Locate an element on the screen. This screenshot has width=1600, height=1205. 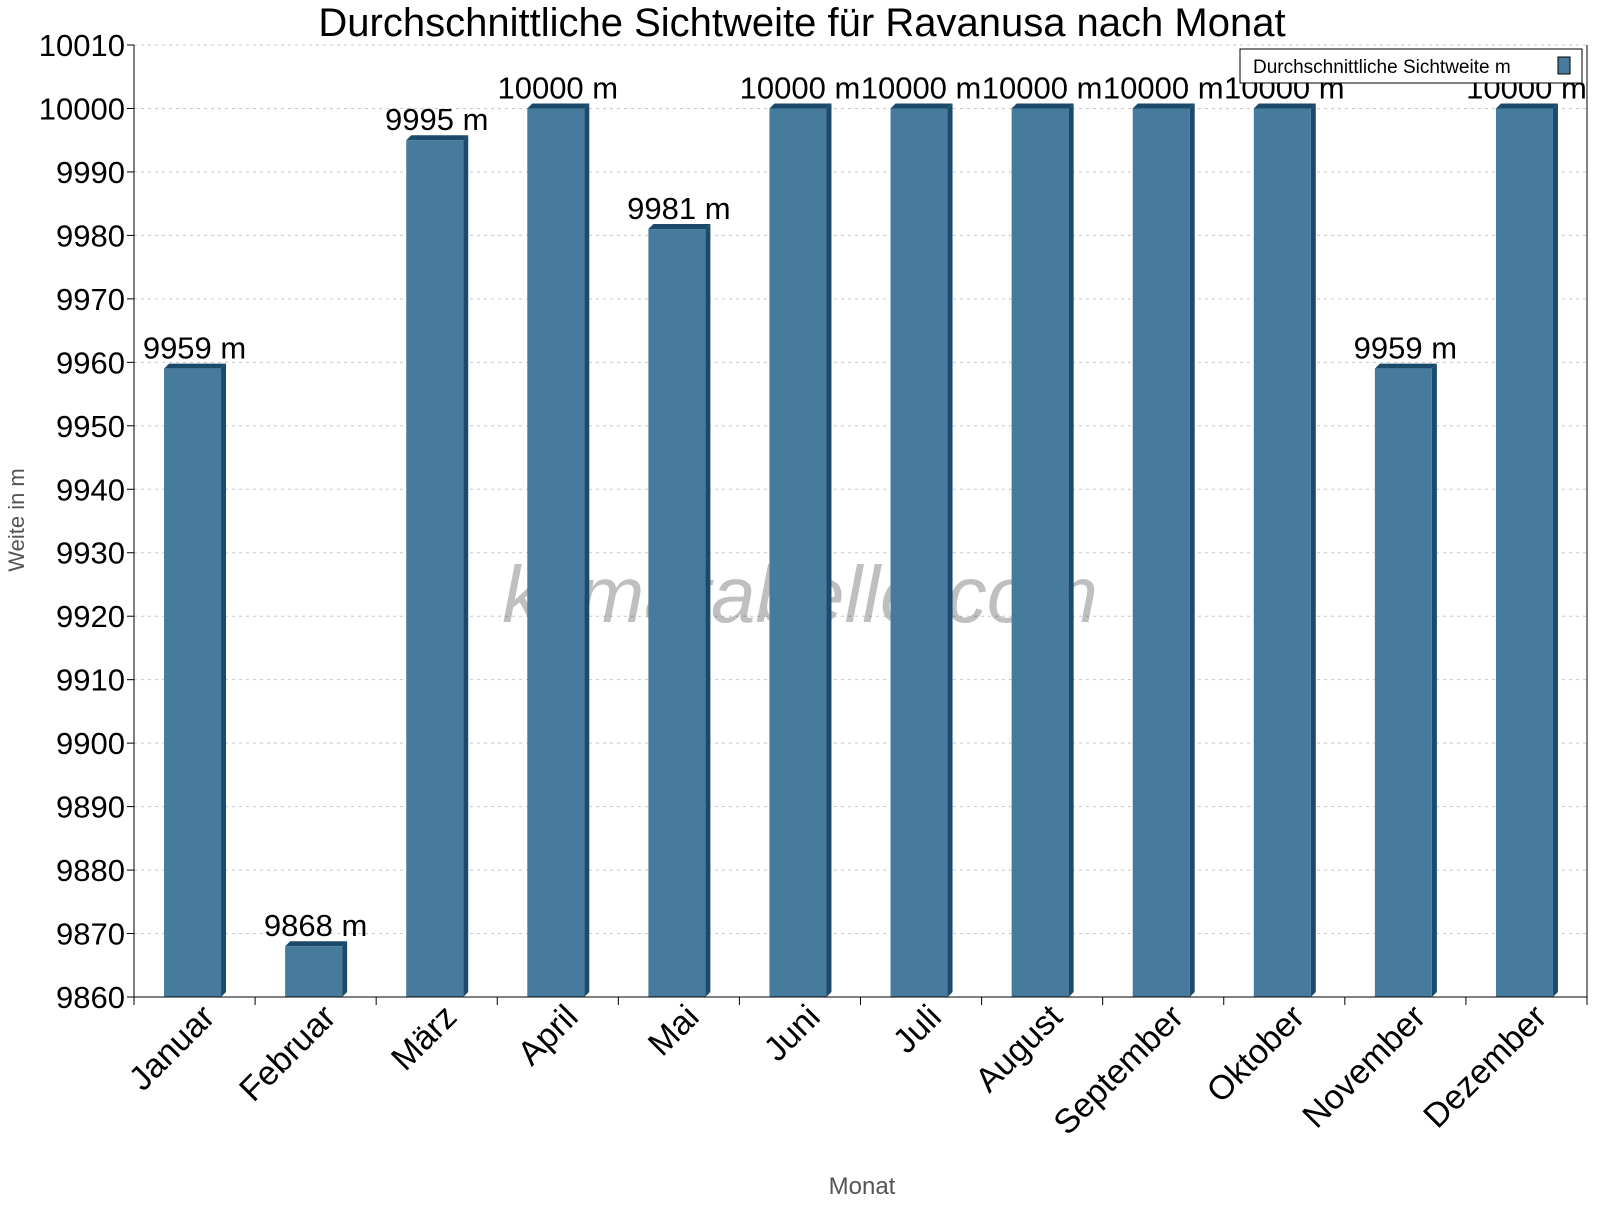
y-tick-label: 9860 is located at coordinates (90, 997).